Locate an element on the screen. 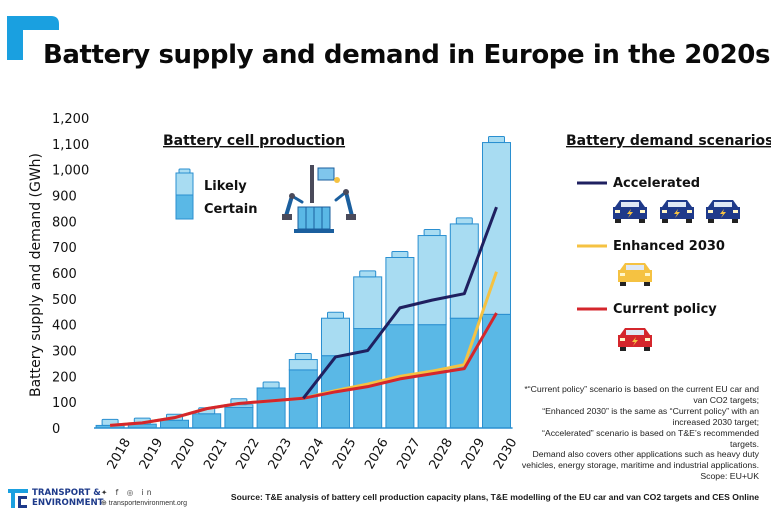 The image size is (771, 516). legend-label-enhanced: Enhanced 2030 is located at coordinates (669, 246).